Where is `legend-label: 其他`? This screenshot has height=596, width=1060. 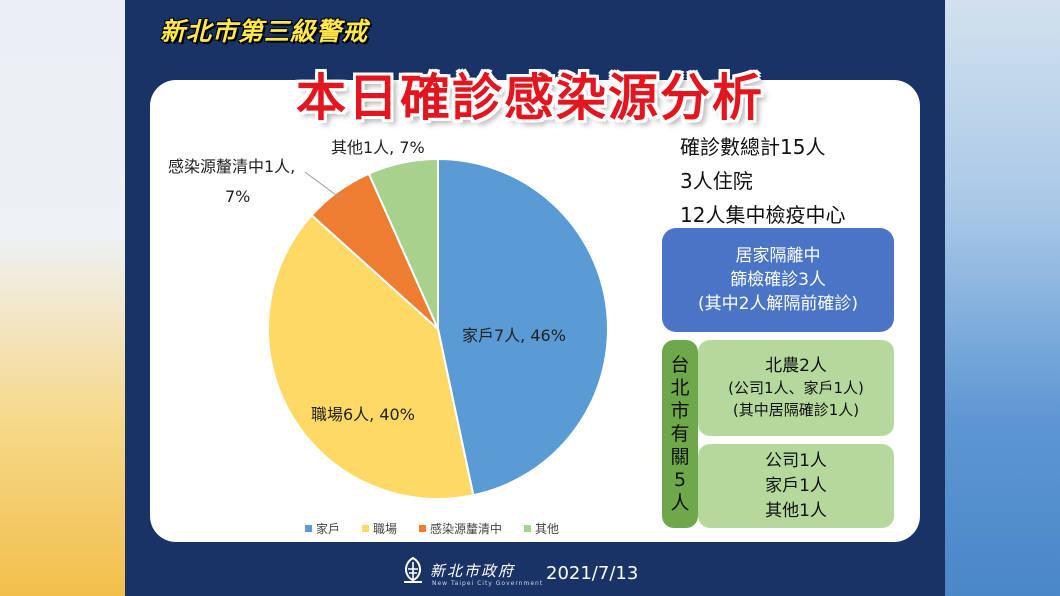
legend-label: 其他 is located at coordinates (547, 528).